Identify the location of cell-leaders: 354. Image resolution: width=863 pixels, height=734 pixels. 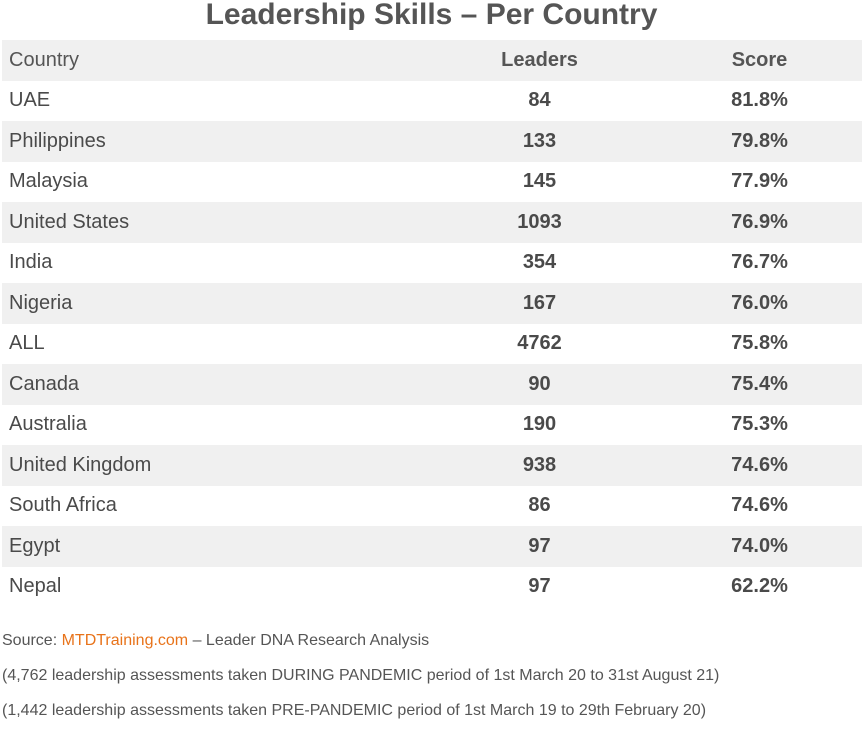
(539, 262).